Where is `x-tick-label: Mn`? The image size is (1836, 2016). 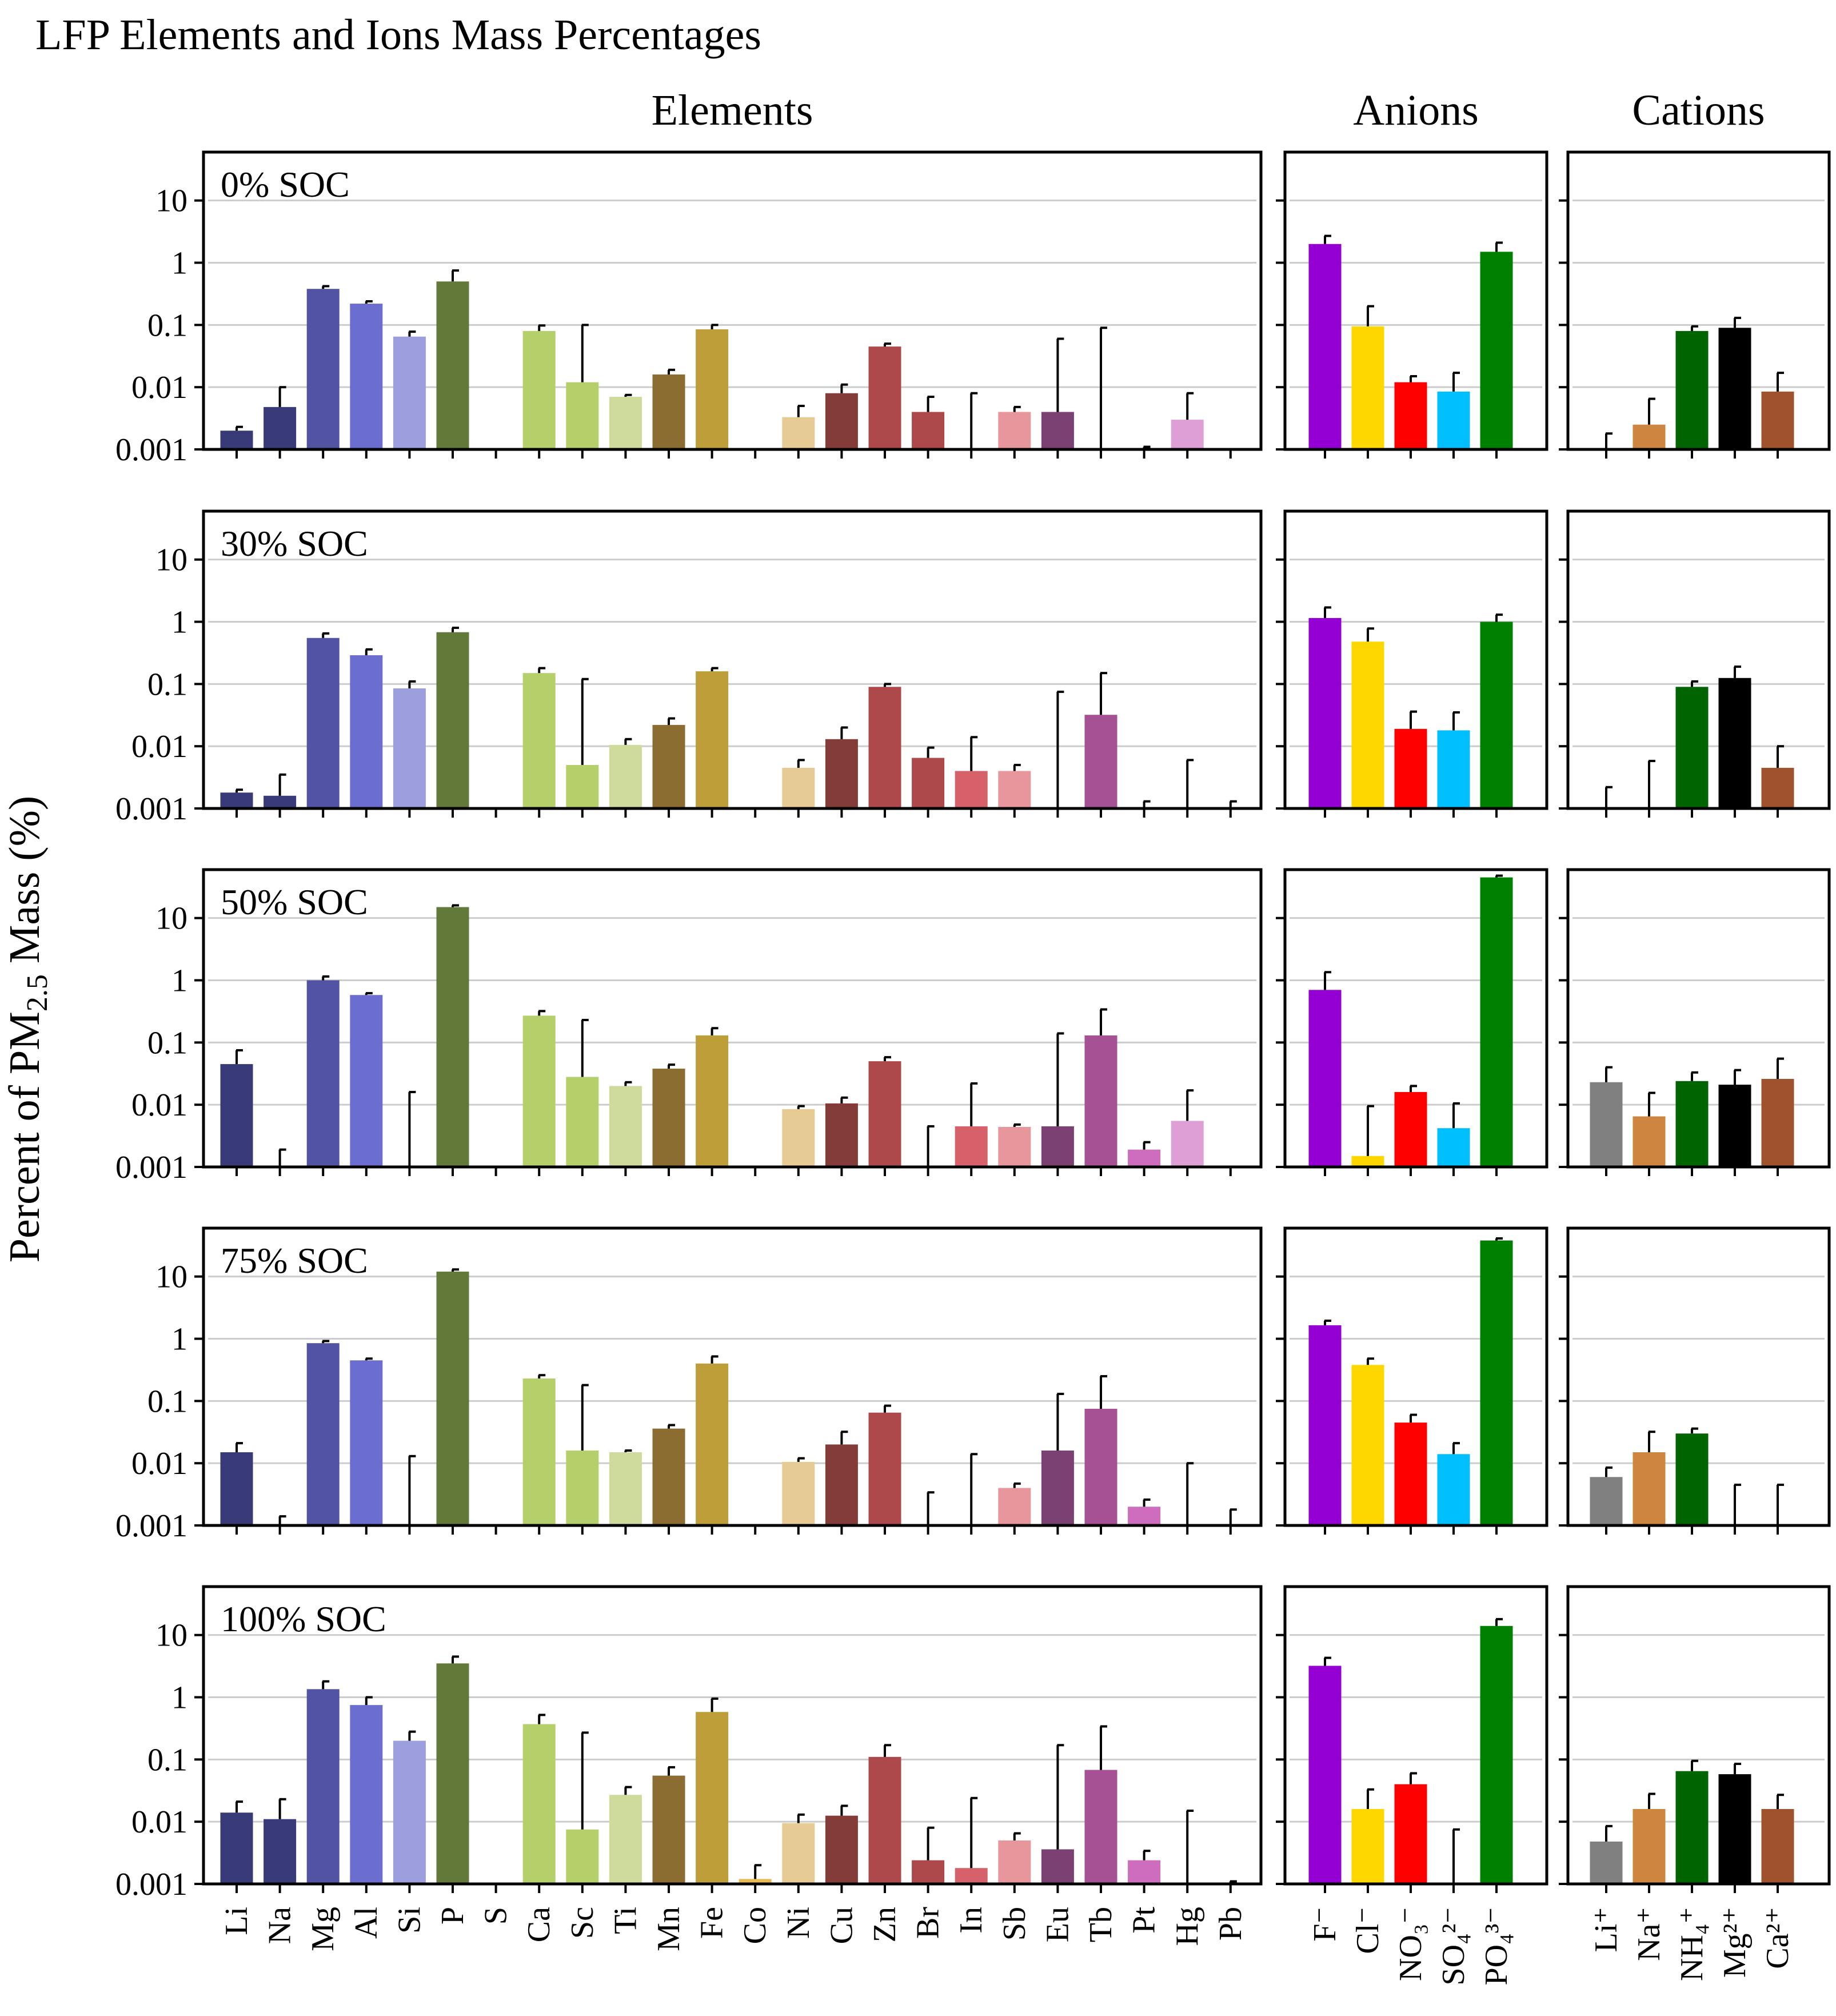 x-tick-label: Mn is located at coordinates (668, 1929).